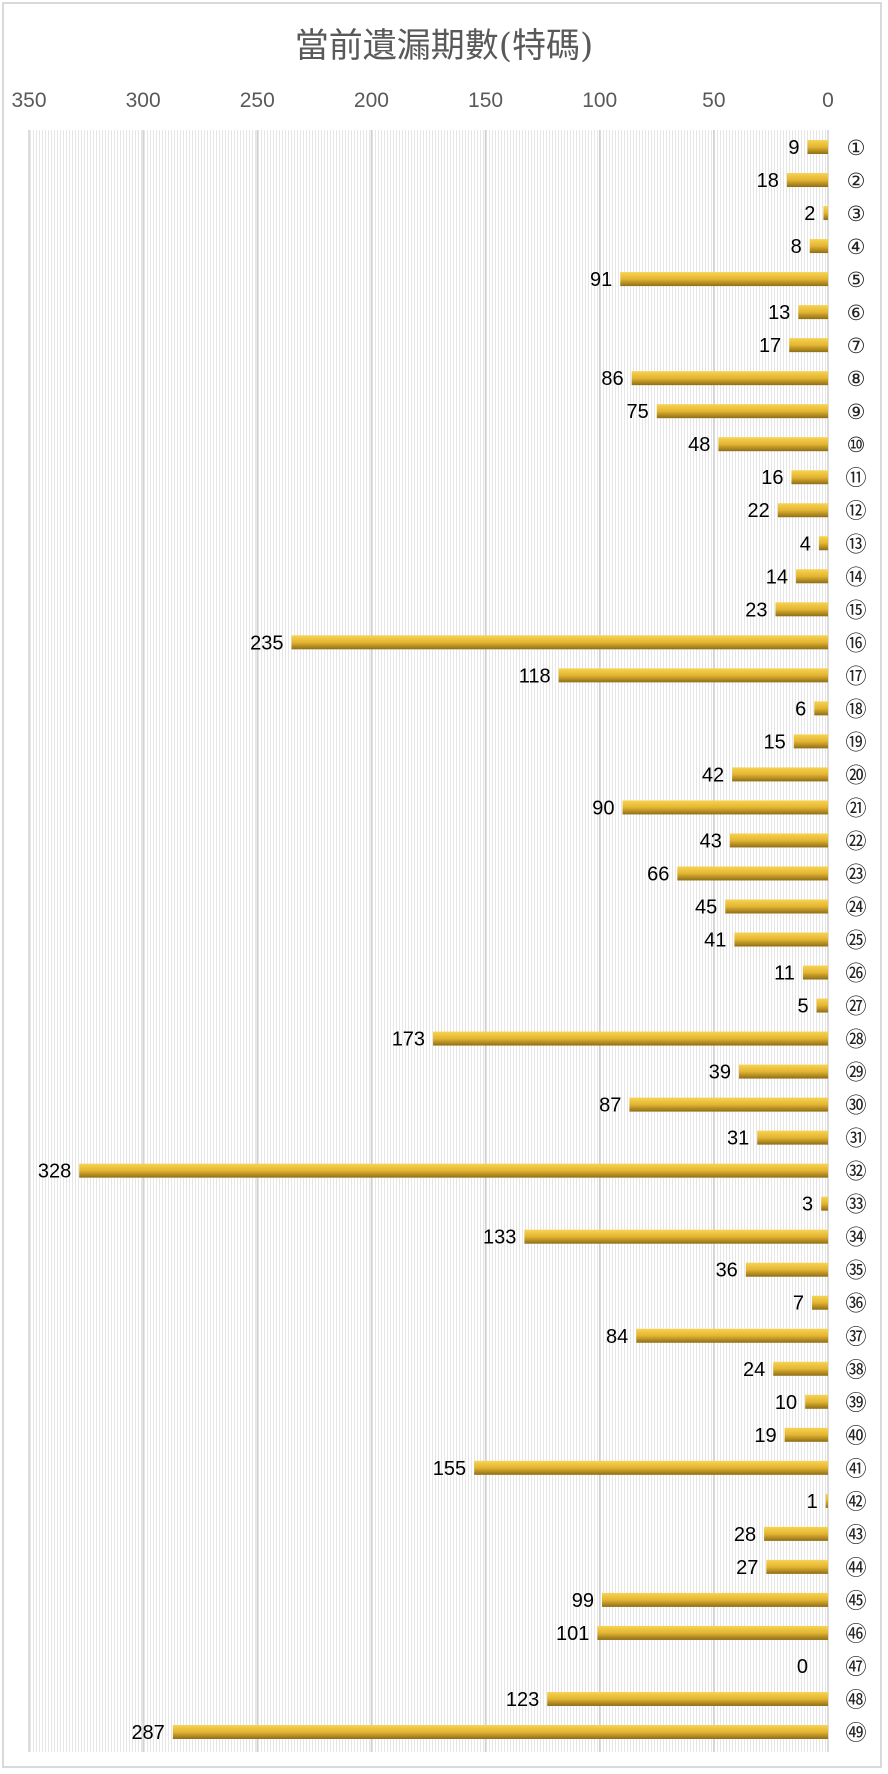  What do you see at coordinates (856, 478) in the screenshot?
I see `category-label: ⑪` at bounding box center [856, 478].